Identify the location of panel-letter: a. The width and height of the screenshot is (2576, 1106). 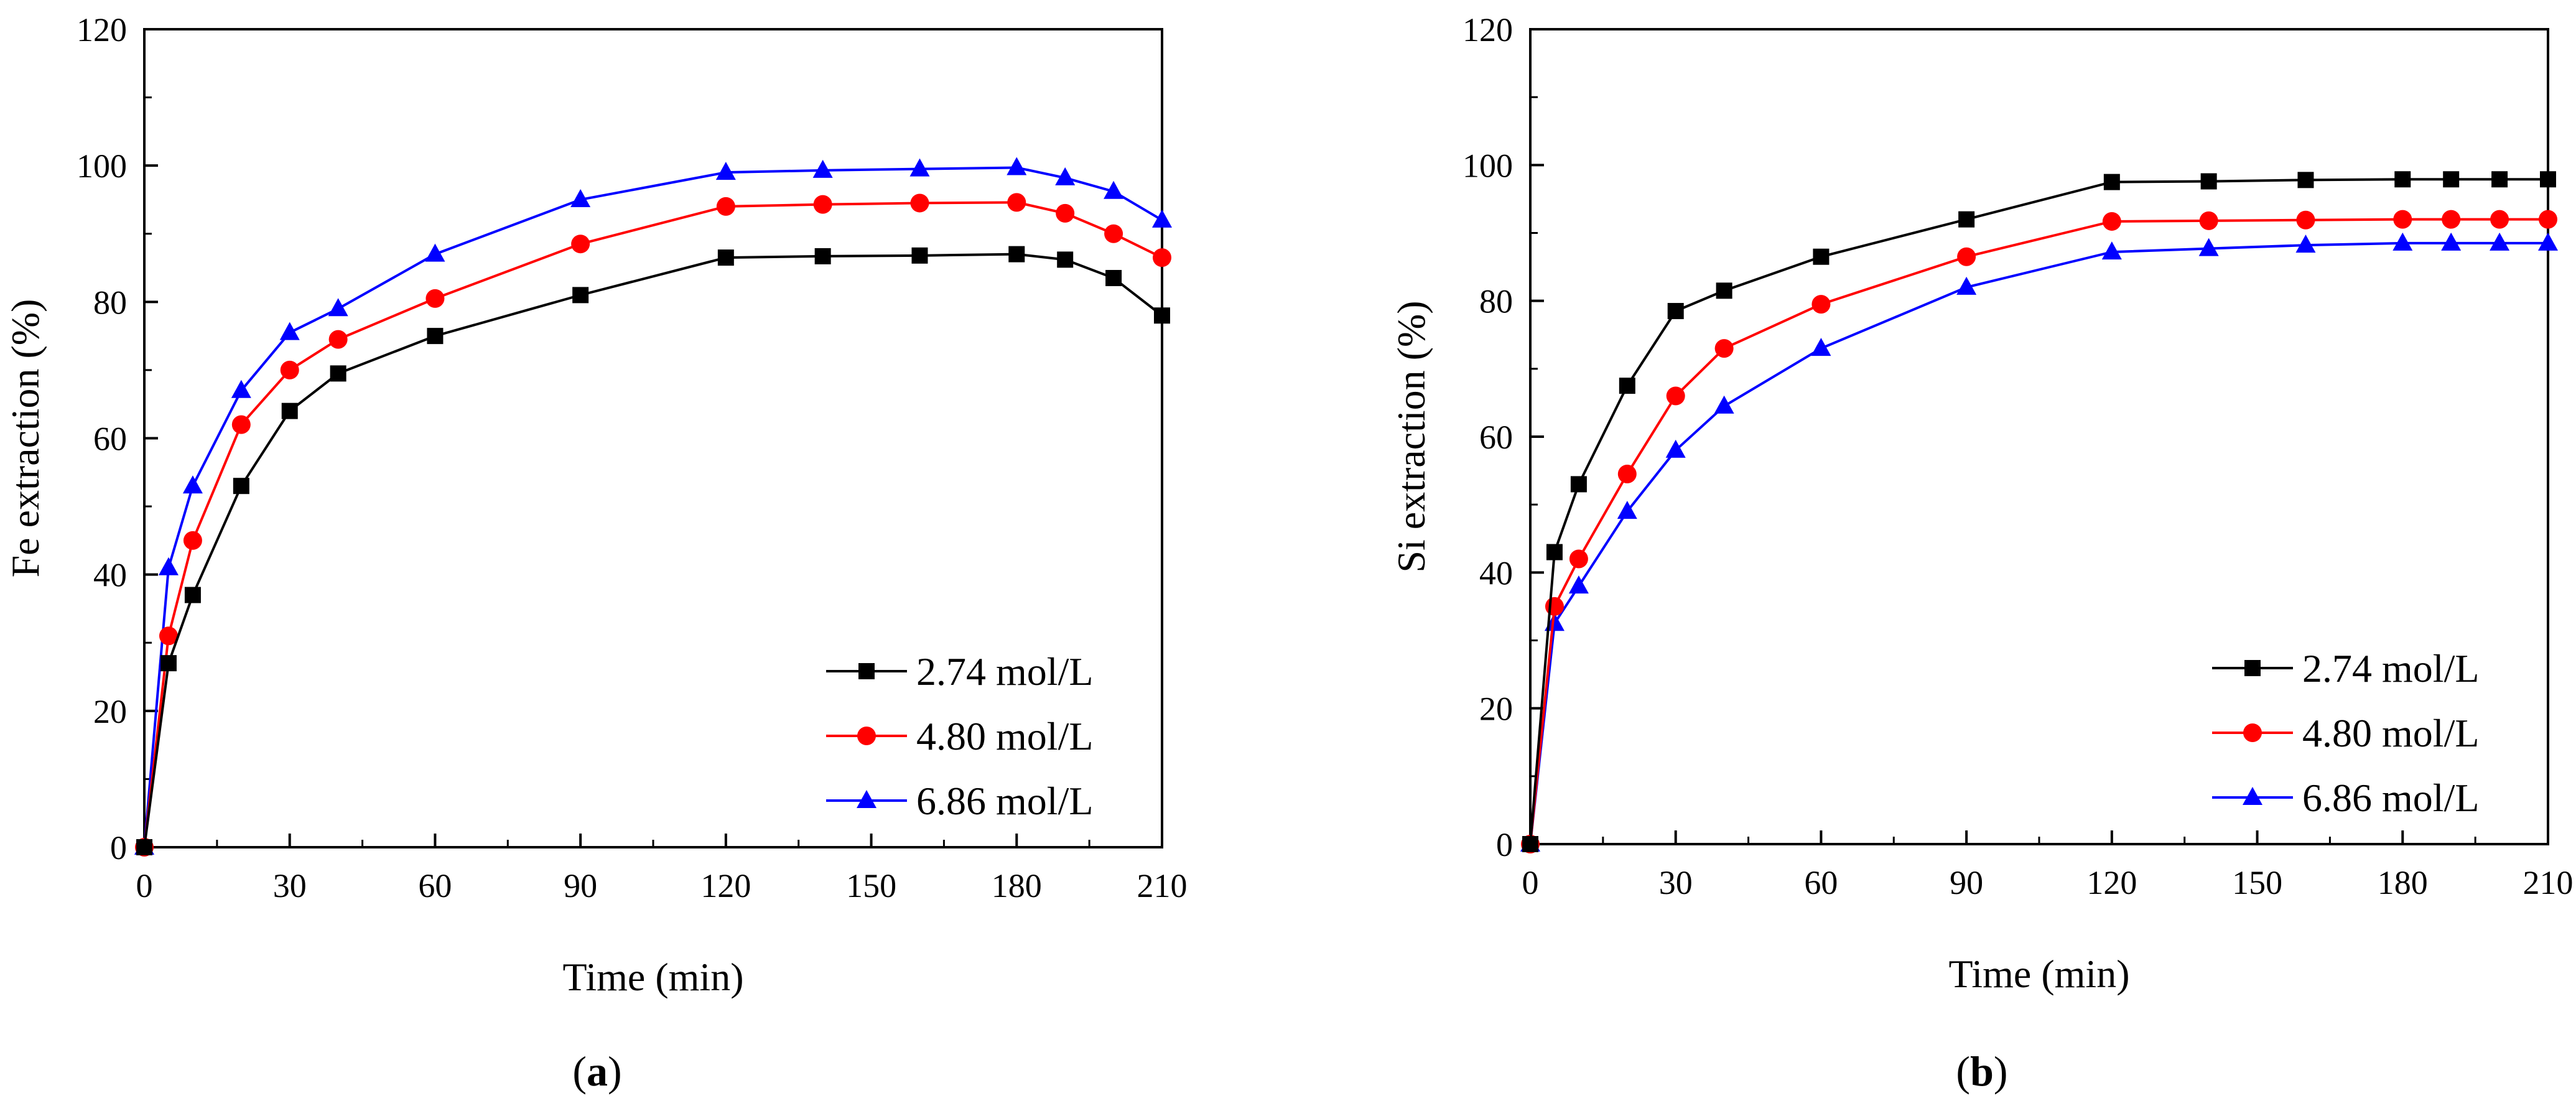
(597, 1071).